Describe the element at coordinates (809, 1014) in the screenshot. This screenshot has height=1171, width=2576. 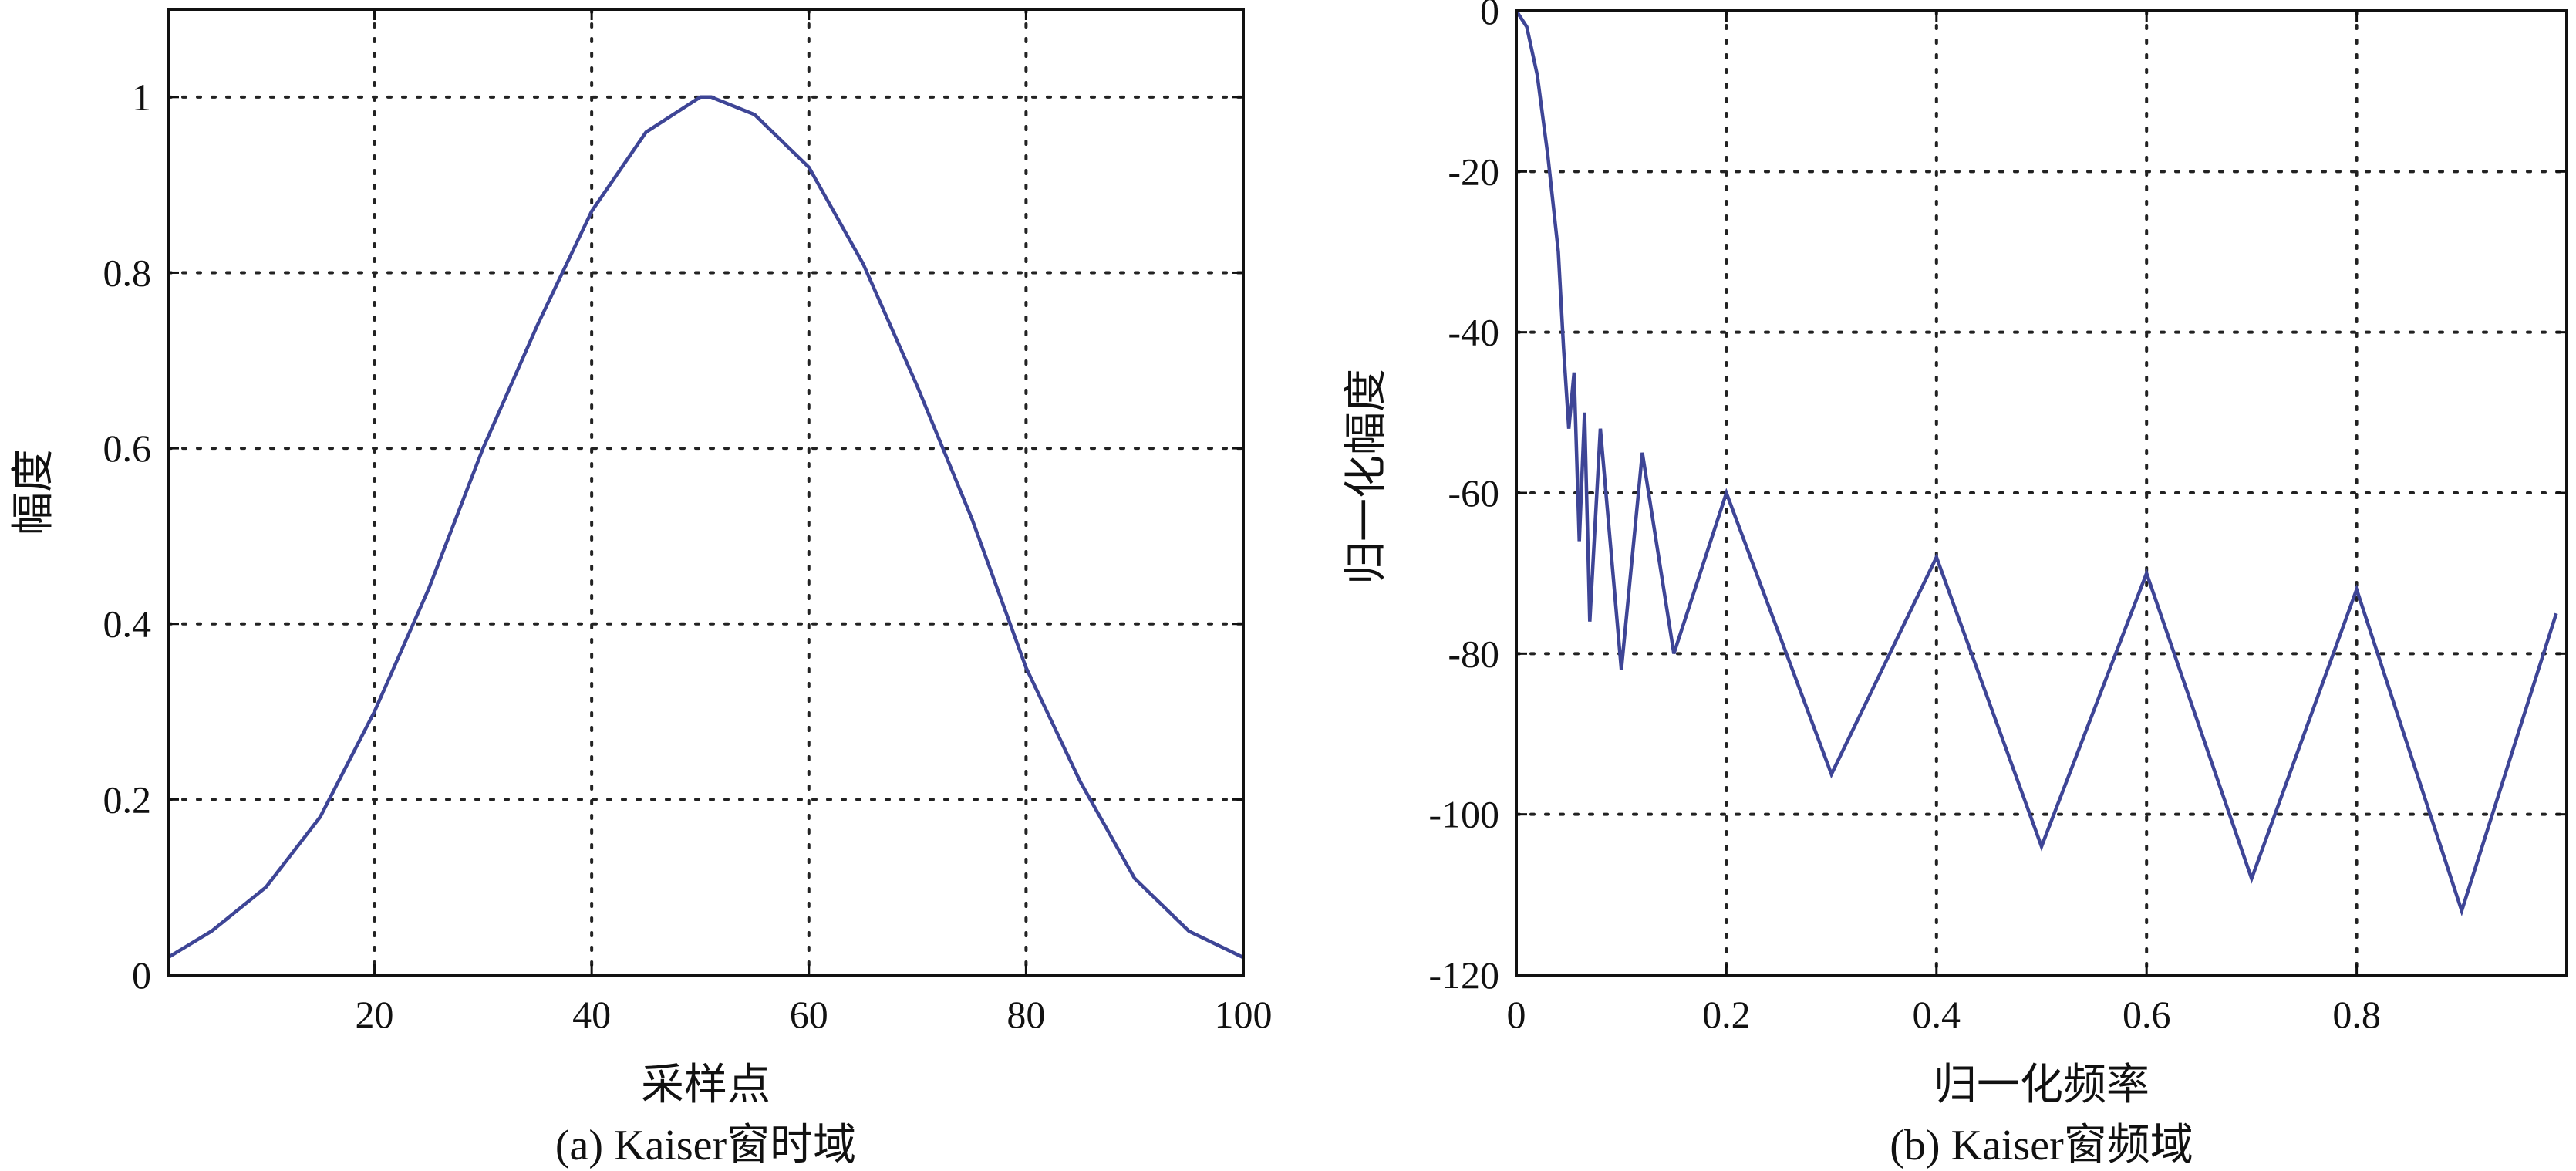
I see `x-tick-label: 60` at that location.